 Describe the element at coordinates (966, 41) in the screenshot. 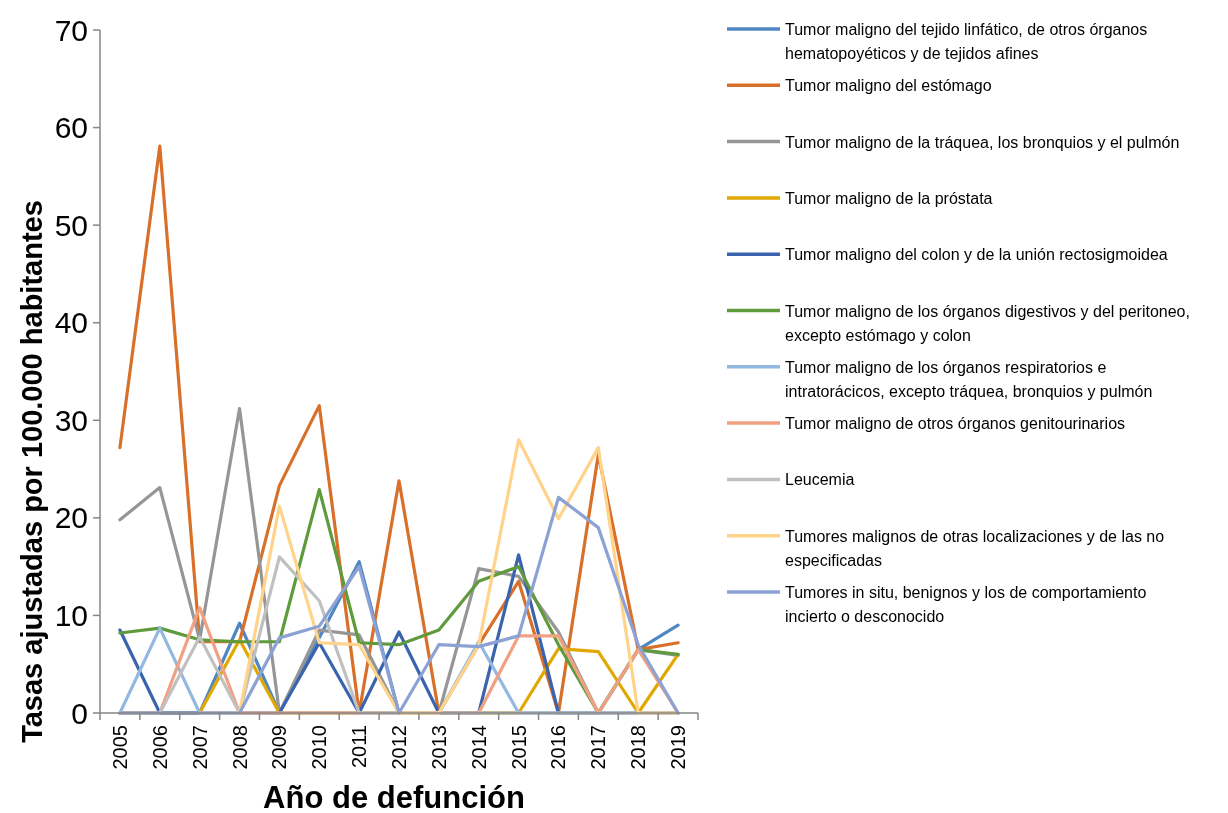

I see `legend-label: Tumor maligno del tejido linfático, de otros órganos hematopoyéticos y de tejidos afines` at that location.